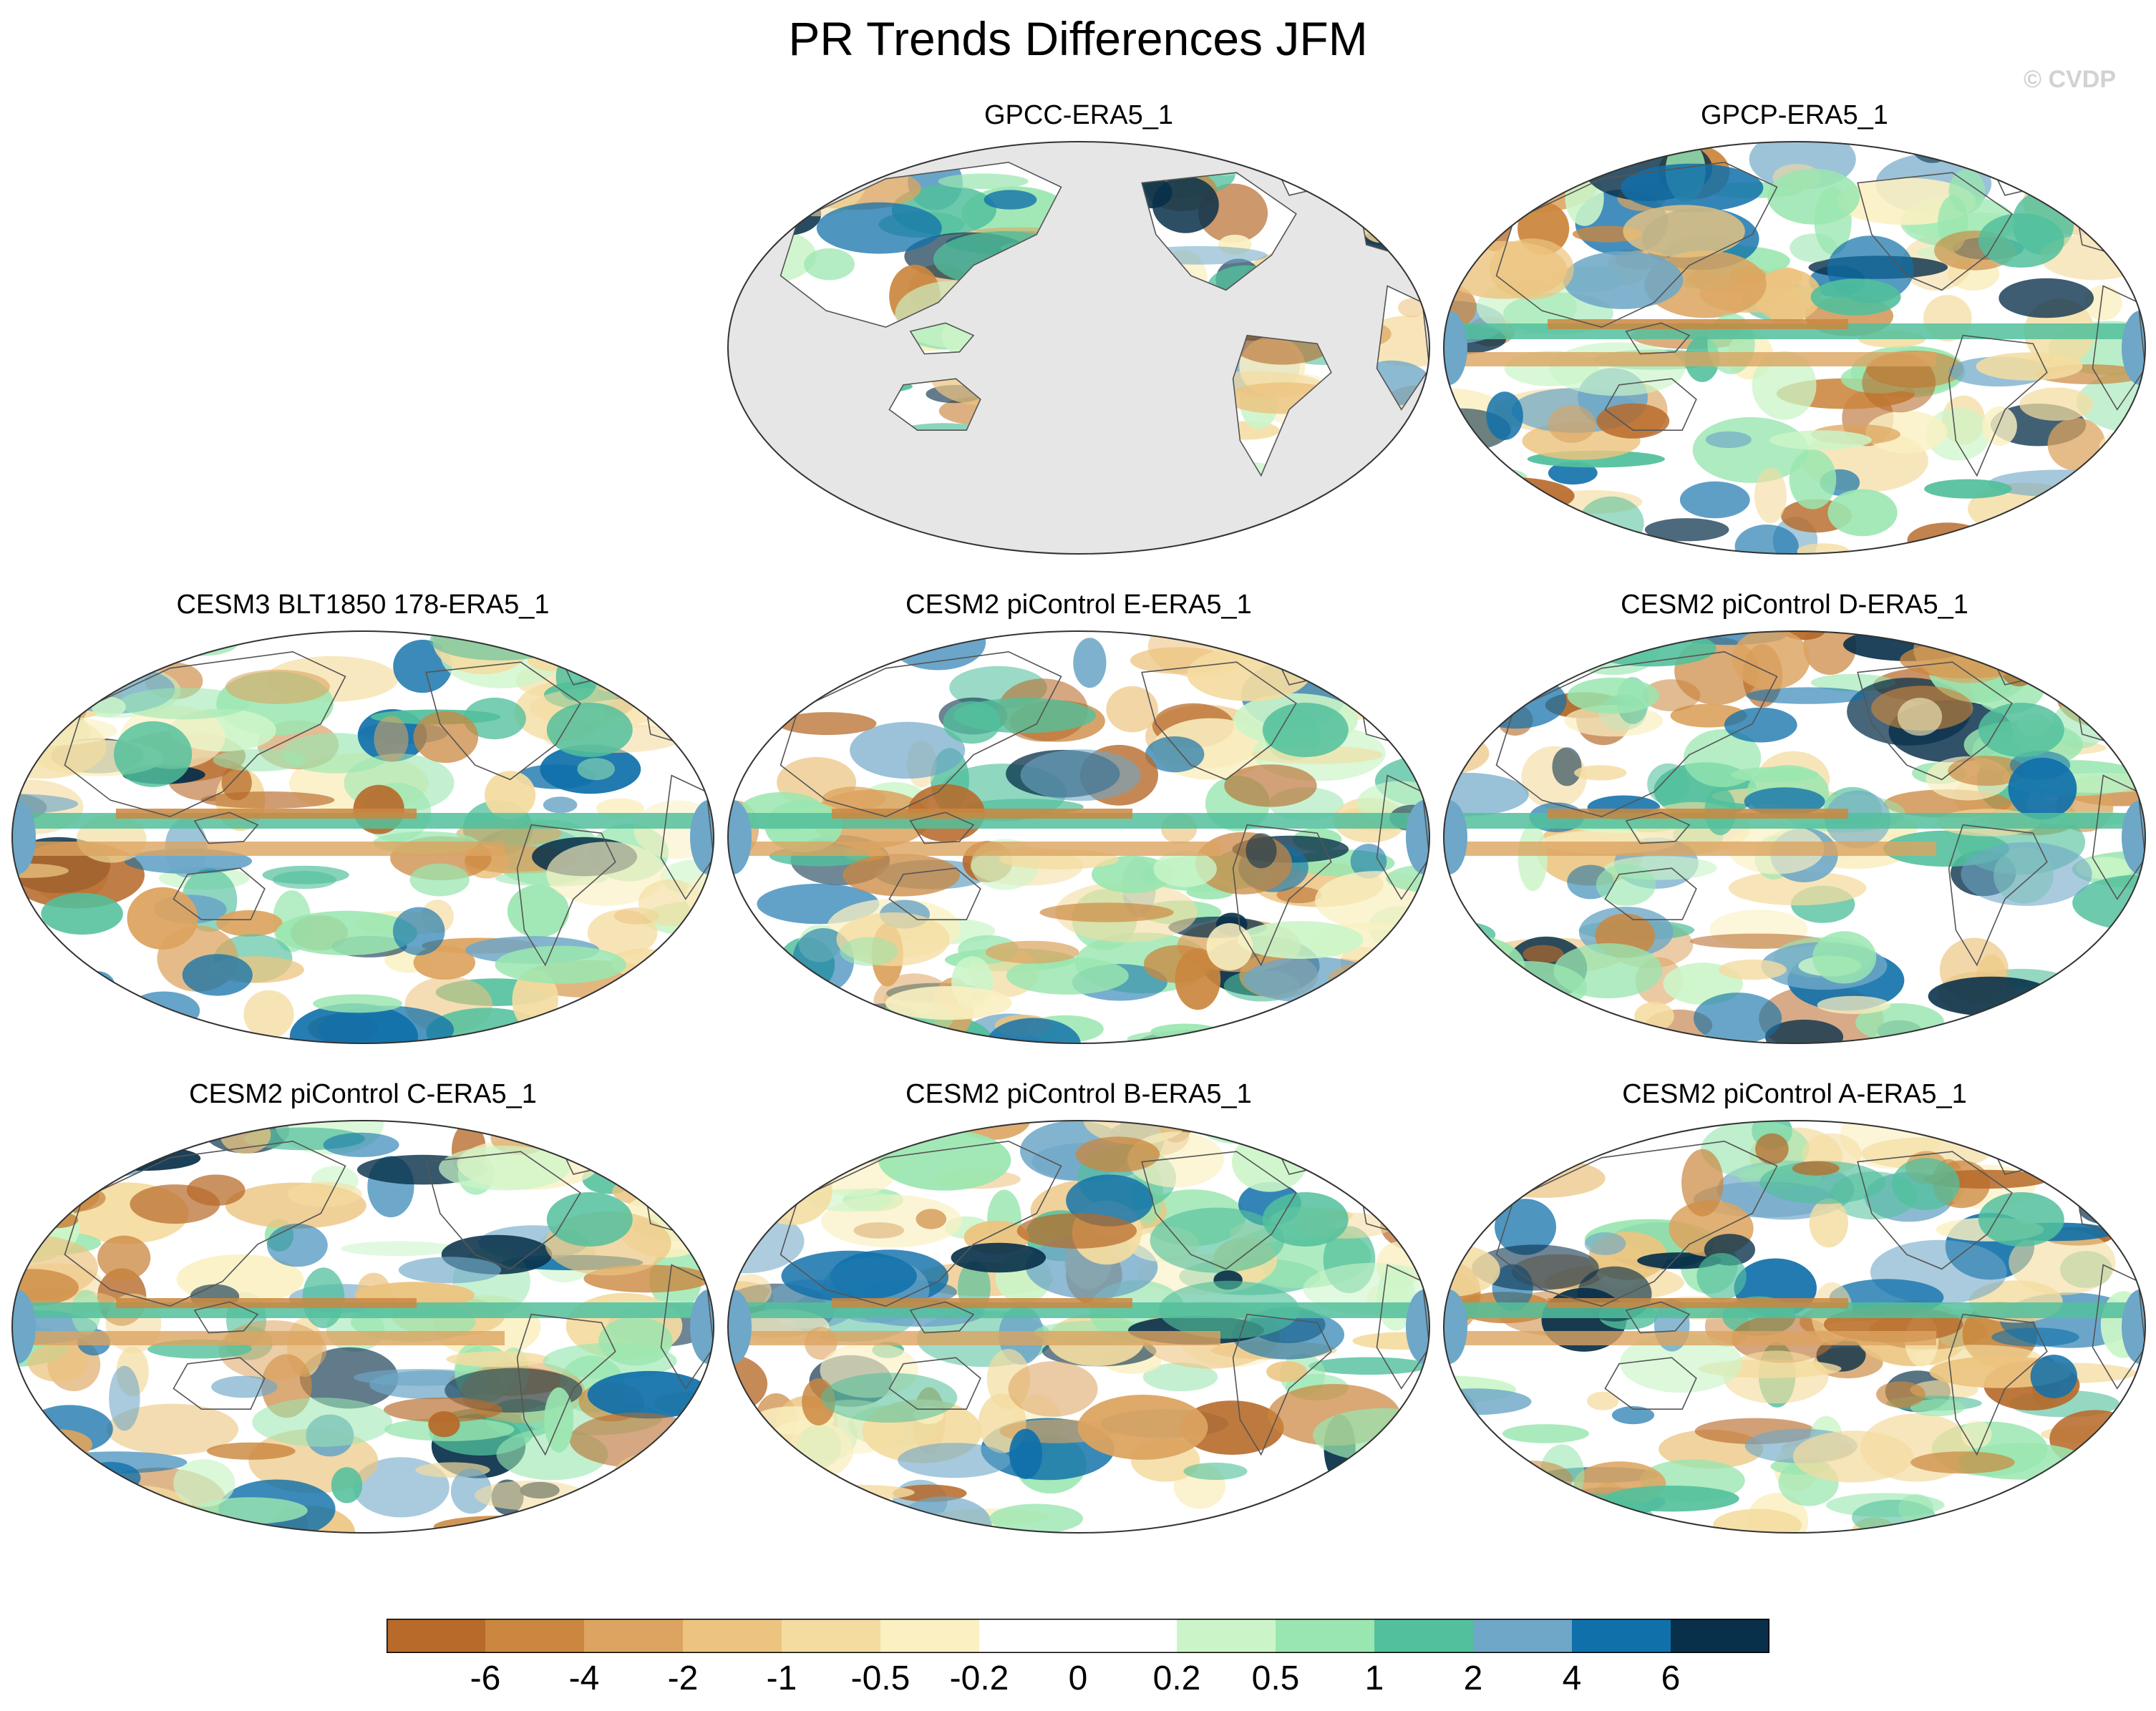 The width and height of the screenshot is (2156, 1711). Describe the element at coordinates (1794, 837) in the screenshot. I see `map-cesm2-d` at that location.